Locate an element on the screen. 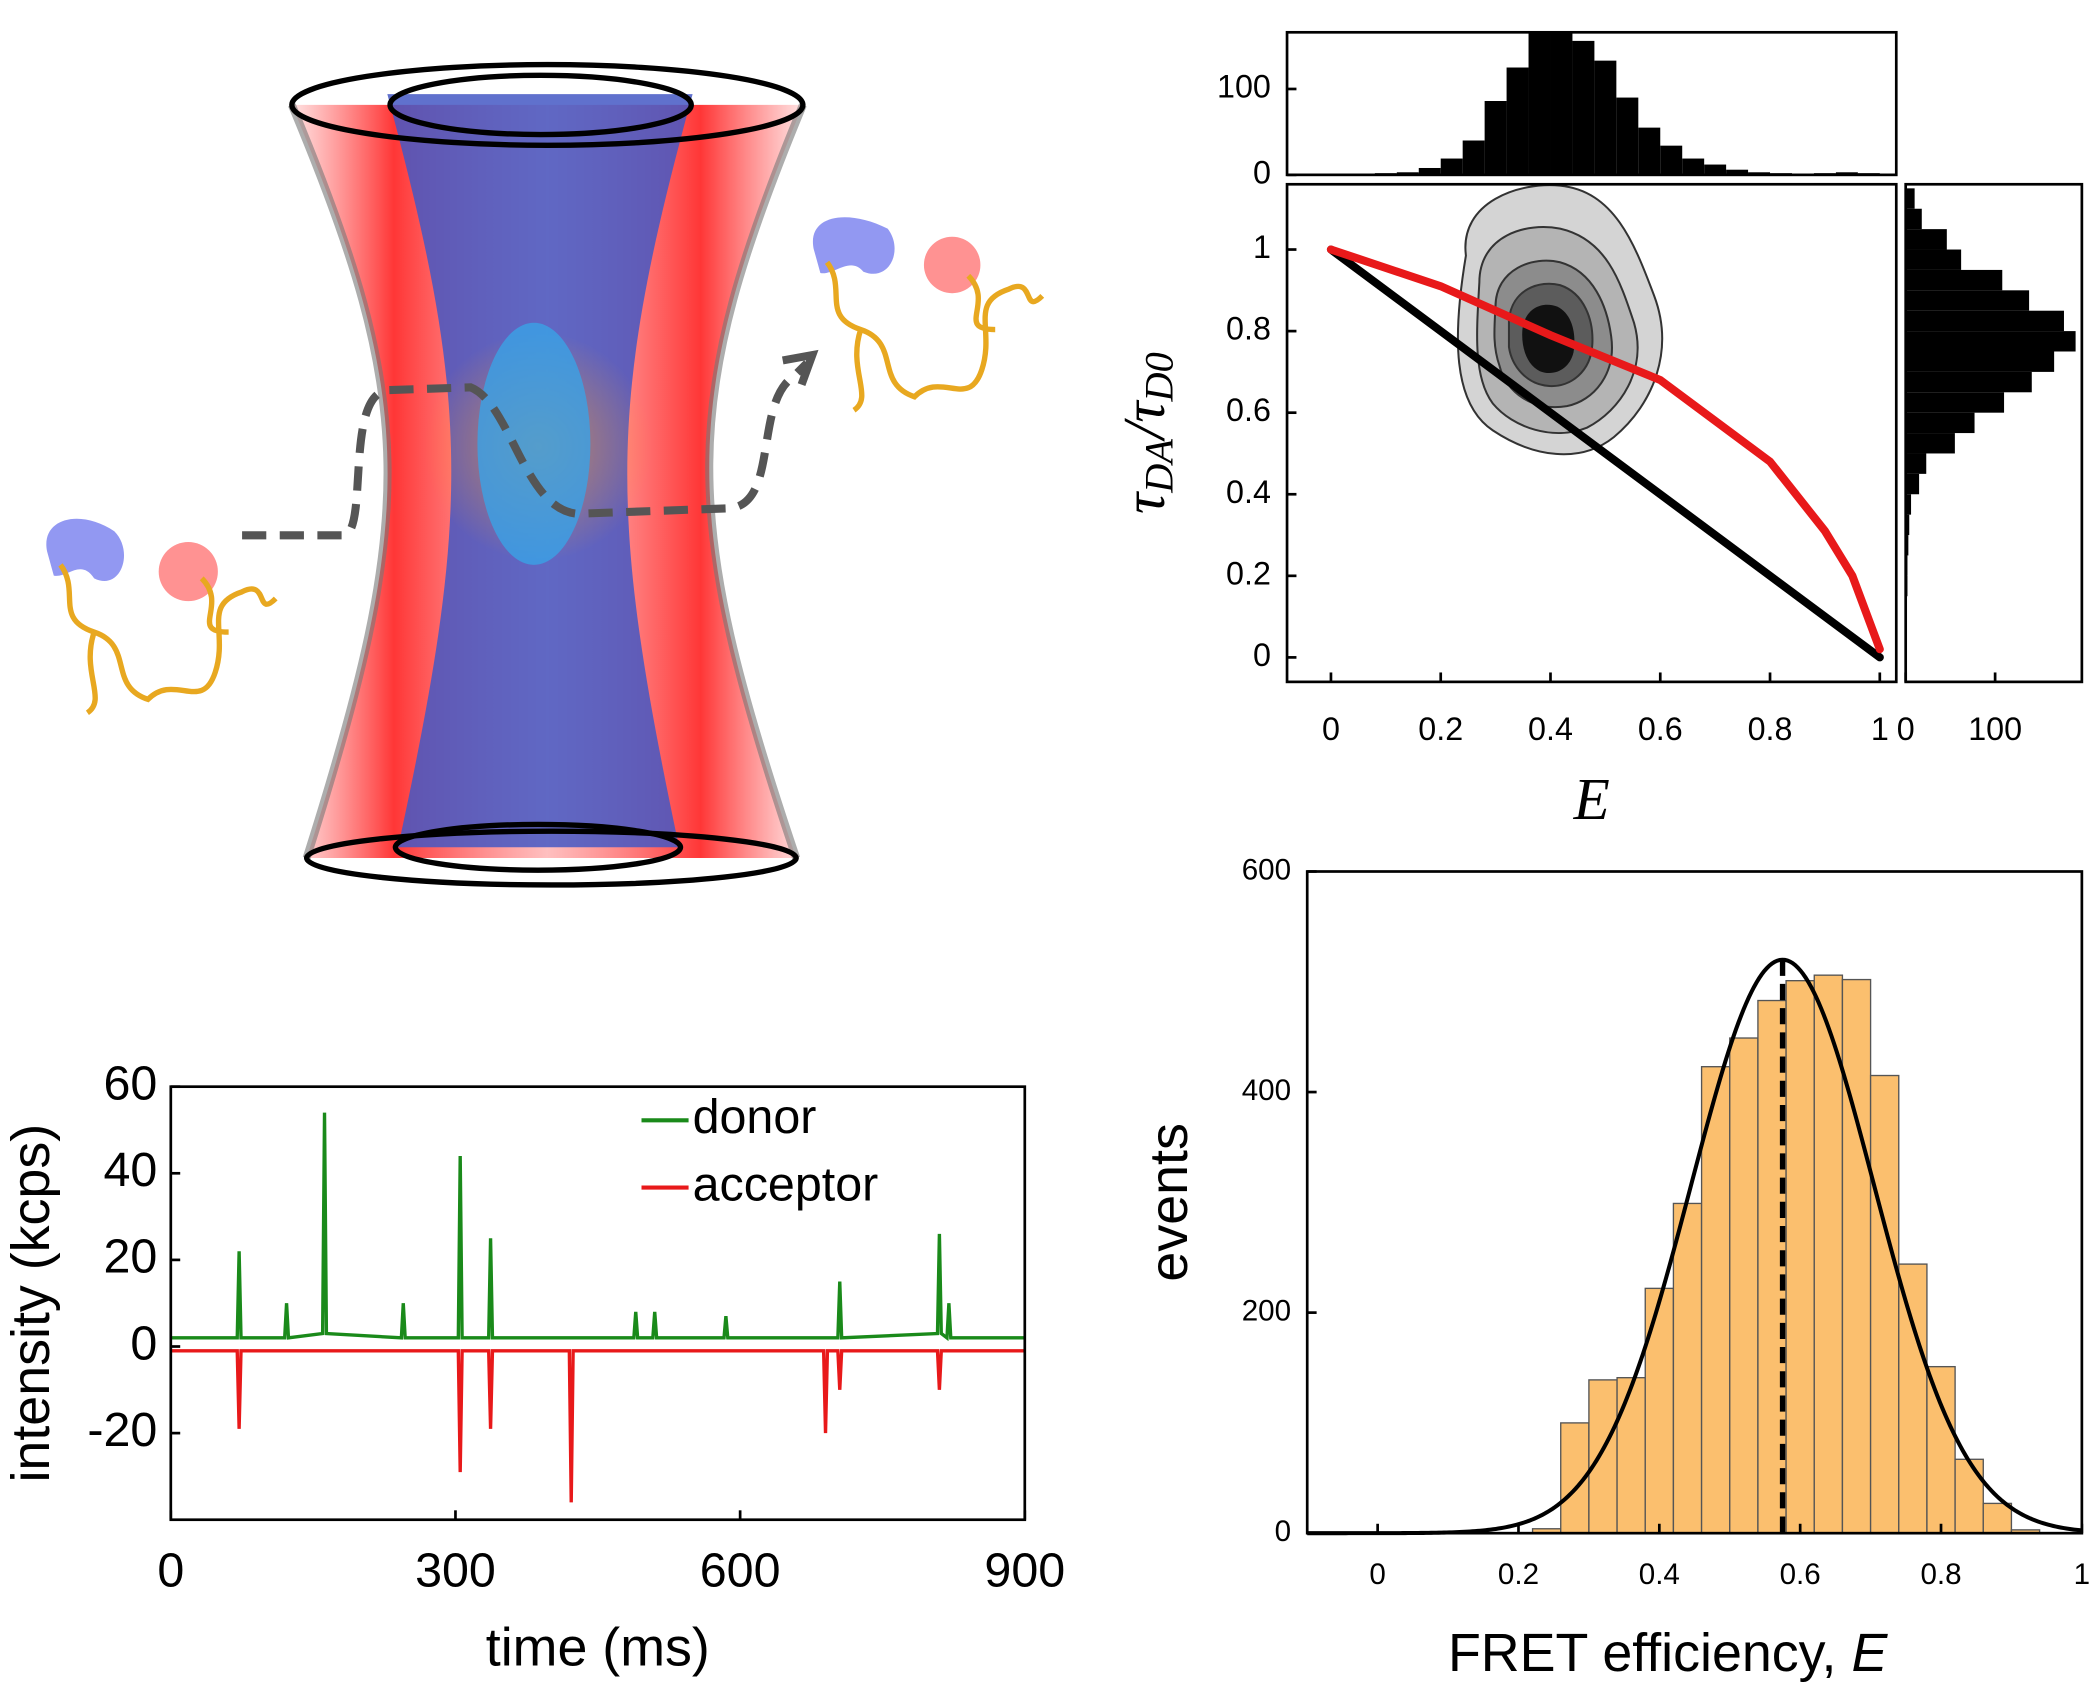 This screenshot has width=2098, height=1704. y-tick-label: 200 is located at coordinates (1266, 1310).